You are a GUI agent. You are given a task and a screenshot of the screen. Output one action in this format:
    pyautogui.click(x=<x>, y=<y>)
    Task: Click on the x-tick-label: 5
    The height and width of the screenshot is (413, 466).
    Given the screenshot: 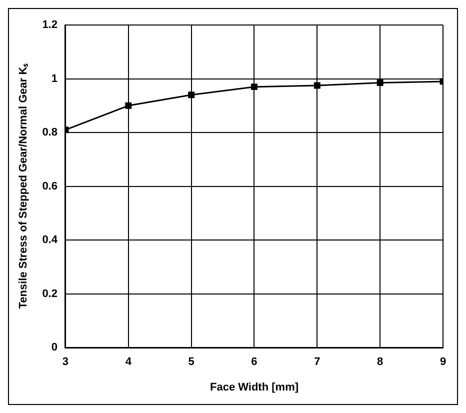 What is the action you would take?
    pyautogui.click(x=191, y=362)
    